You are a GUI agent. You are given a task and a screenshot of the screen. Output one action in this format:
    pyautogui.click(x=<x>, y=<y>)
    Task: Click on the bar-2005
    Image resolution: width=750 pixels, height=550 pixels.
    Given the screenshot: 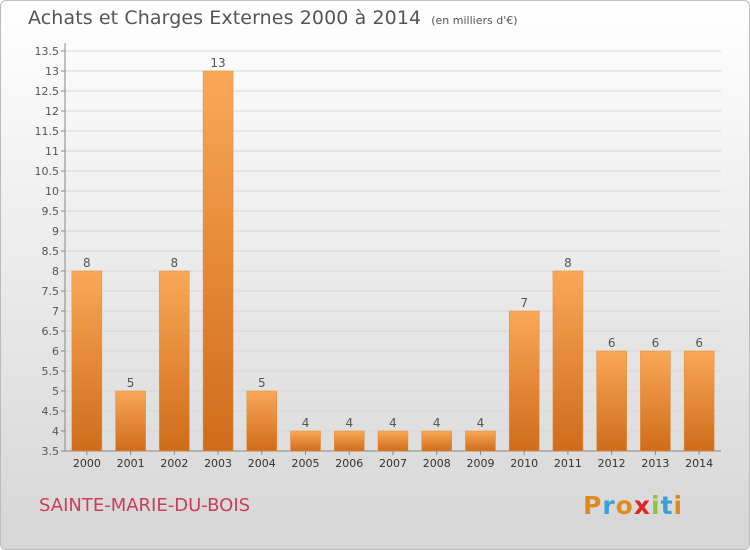 What is the action you would take?
    pyautogui.click(x=305, y=441)
    